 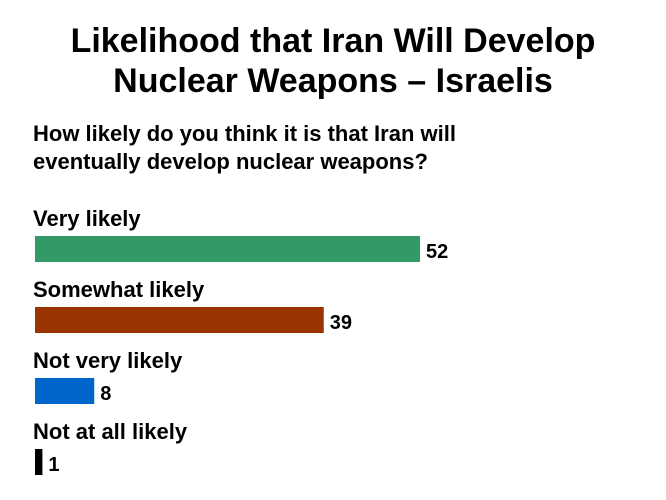 What do you see at coordinates (108, 360) in the screenshot?
I see `category-label-not-very-likely: Not very likely` at bounding box center [108, 360].